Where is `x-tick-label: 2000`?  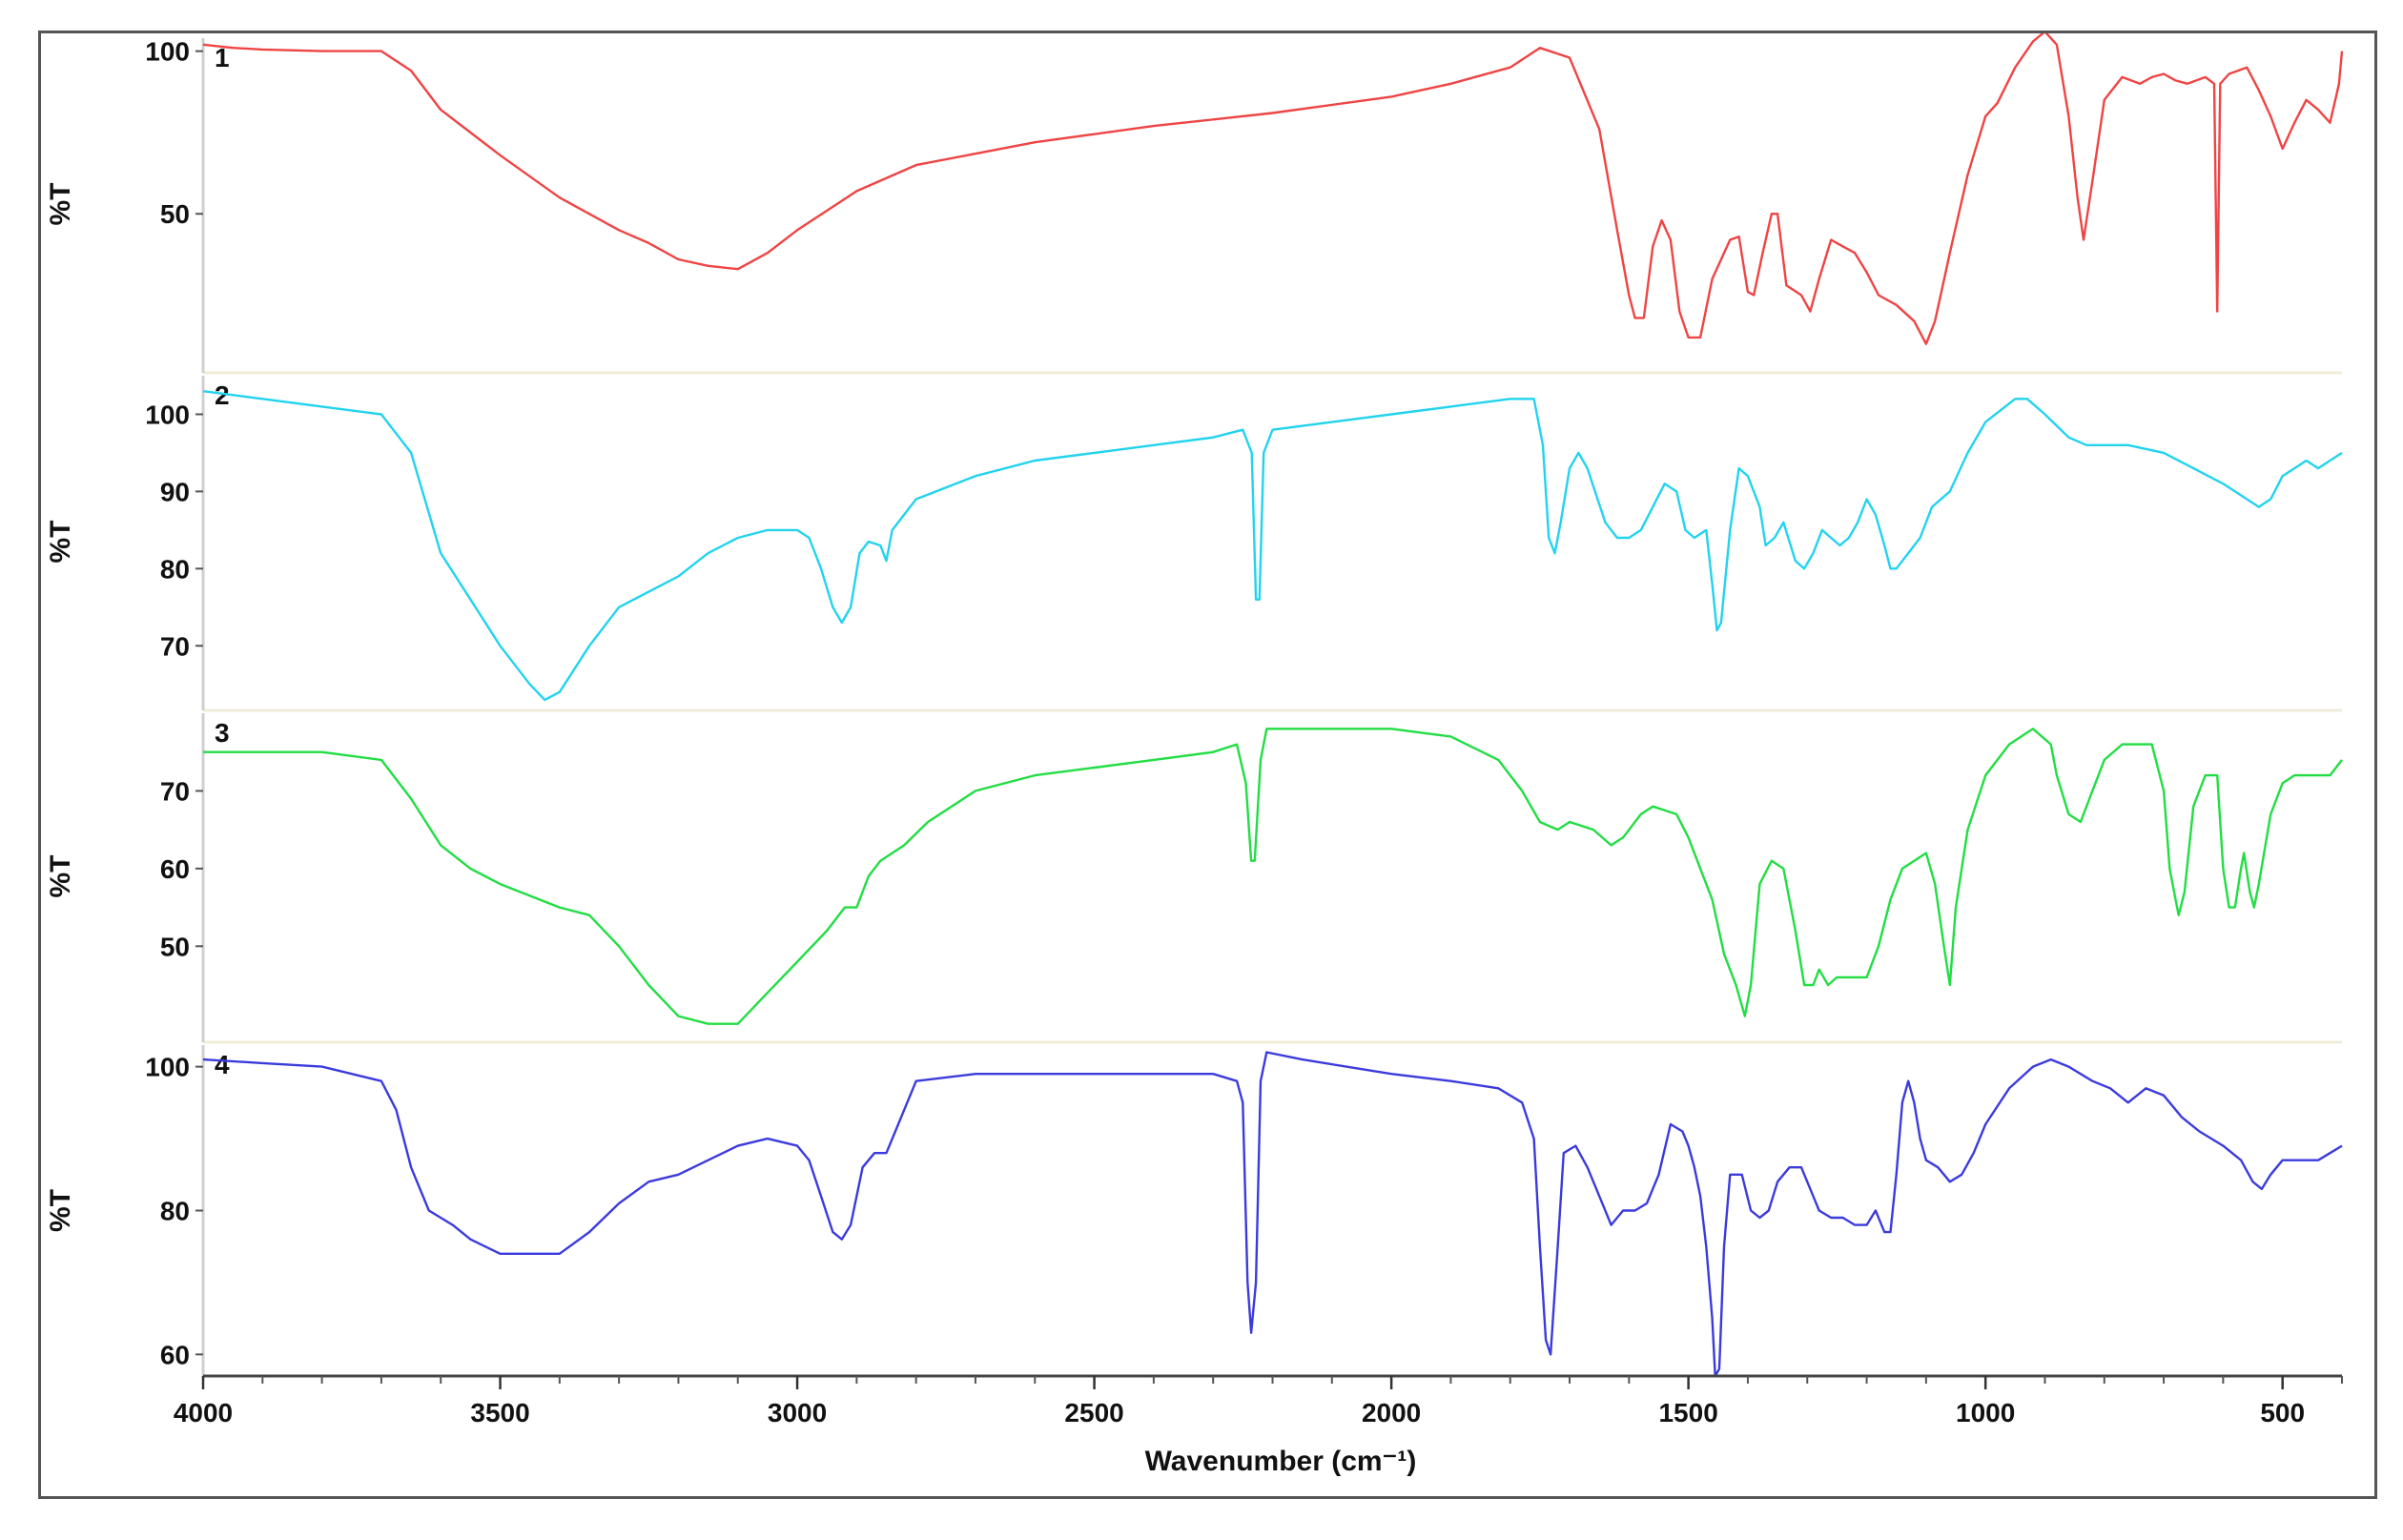 x-tick-label: 2000 is located at coordinates (1391, 1412).